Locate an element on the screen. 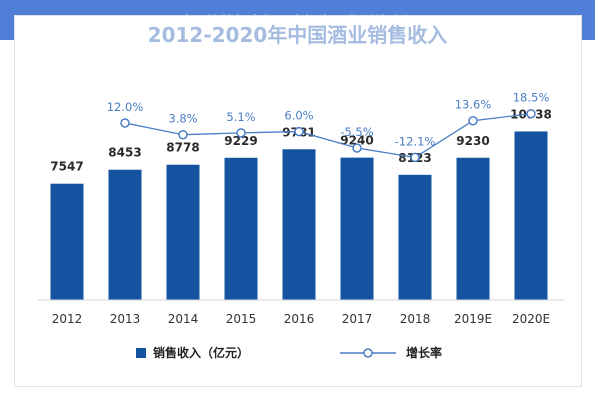 The width and height of the screenshot is (595, 400). rate-series: 12.0% 3.8% 5.1% 6.0% -5.5% -12.1% 13.6% 18.5% is located at coordinates (328, 127).